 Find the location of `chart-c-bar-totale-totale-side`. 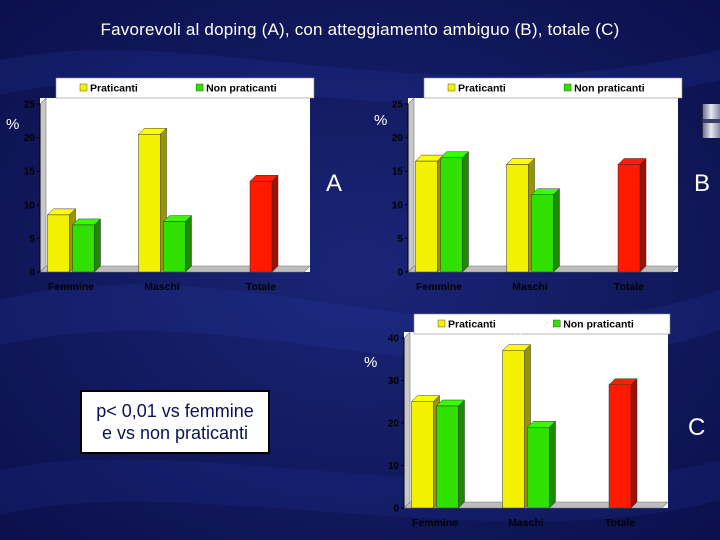

chart-c-bar-totale-totale-side is located at coordinates (634, 443).